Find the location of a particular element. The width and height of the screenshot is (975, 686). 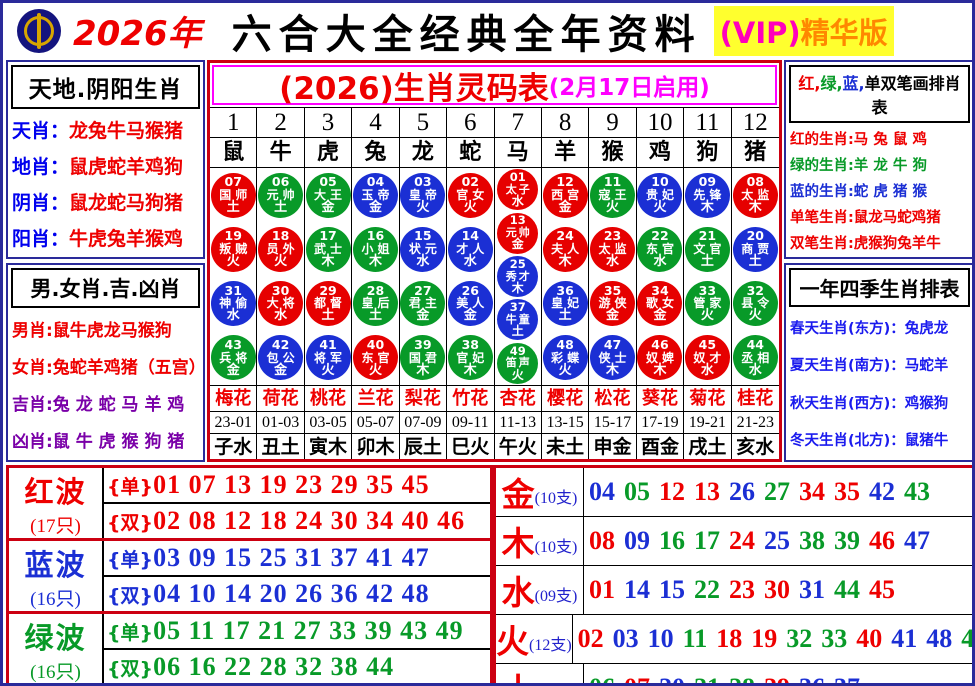

ball-number: 39 is located at coordinates (423, 344).